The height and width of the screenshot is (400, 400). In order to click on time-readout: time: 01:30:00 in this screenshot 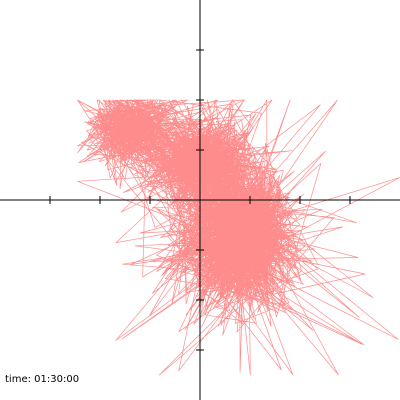, I will do `click(42, 379)`.